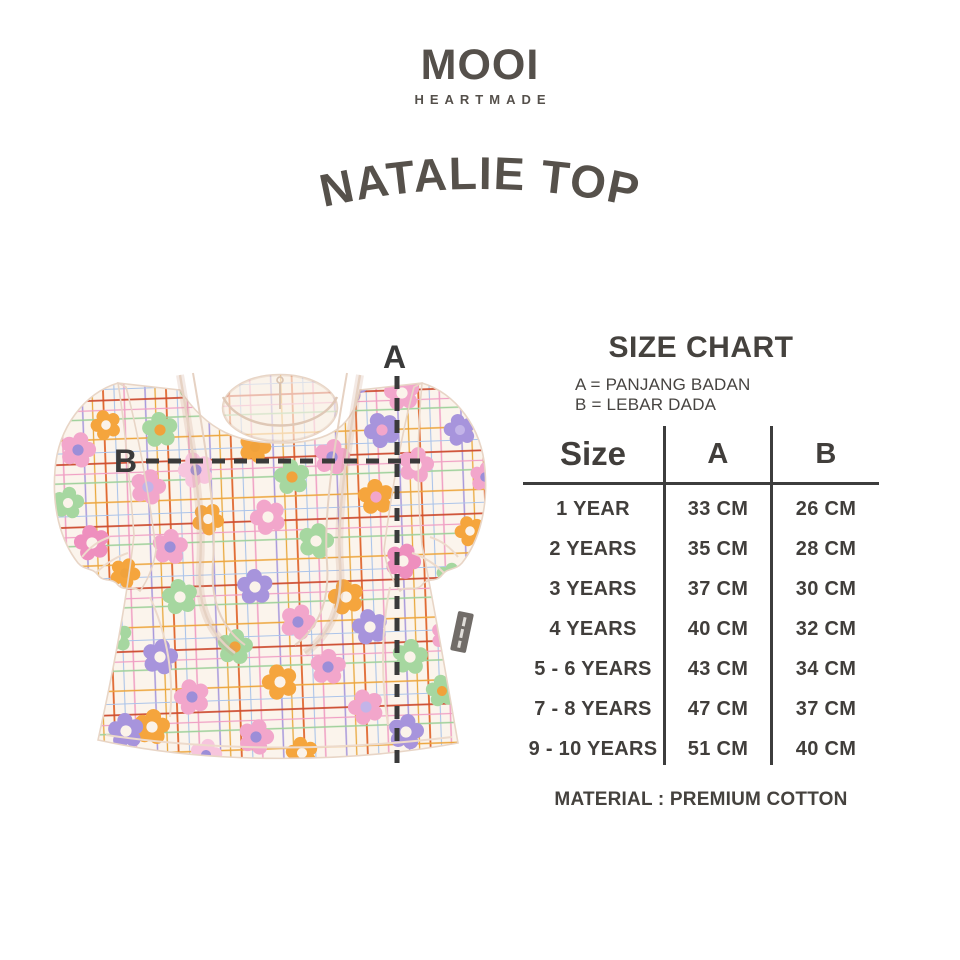 This screenshot has height=960, width=960. Describe the element at coordinates (270, 514) in the screenshot. I see `front-ruffles` at that location.